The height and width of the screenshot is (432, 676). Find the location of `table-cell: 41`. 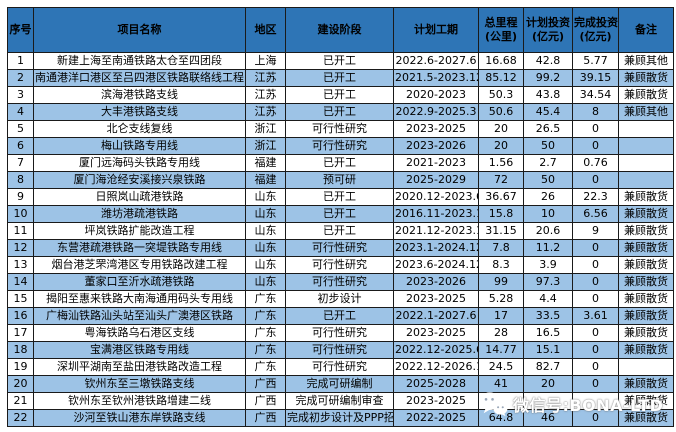

table-cell: 41 is located at coordinates (501, 384).